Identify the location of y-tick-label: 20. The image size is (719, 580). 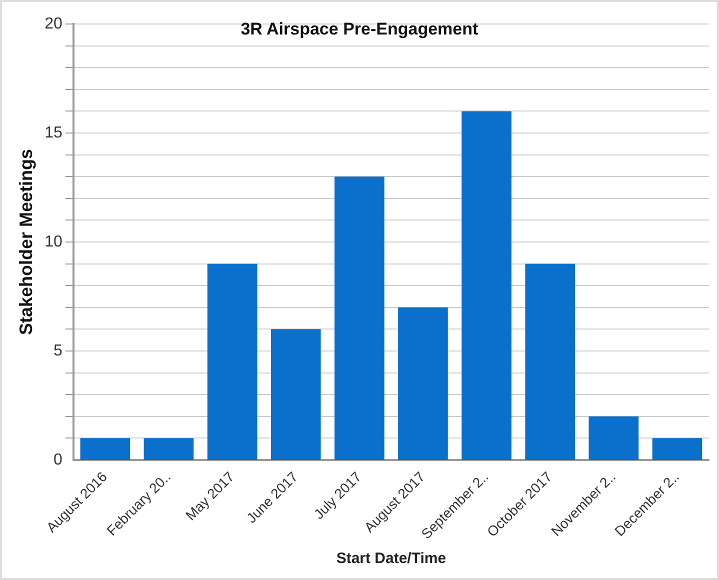
(53, 23).